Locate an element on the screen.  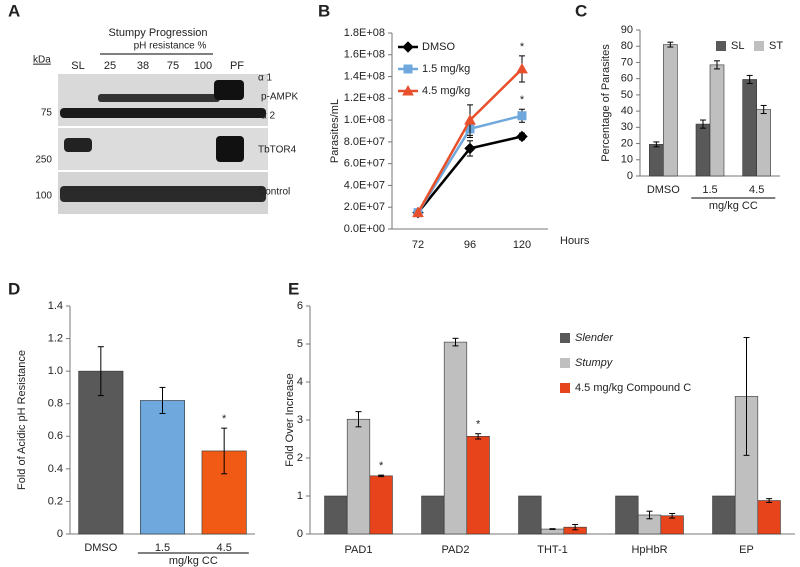
y-tick-label: 1.0 is located at coordinates (55, 371).